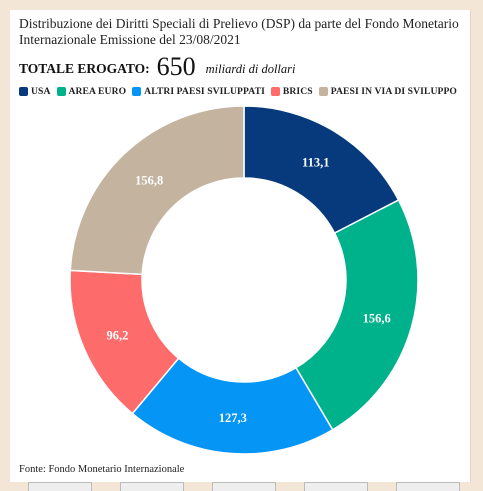 The height and width of the screenshot is (491, 483). I want to click on slice-area-euro, so click(356, 315).